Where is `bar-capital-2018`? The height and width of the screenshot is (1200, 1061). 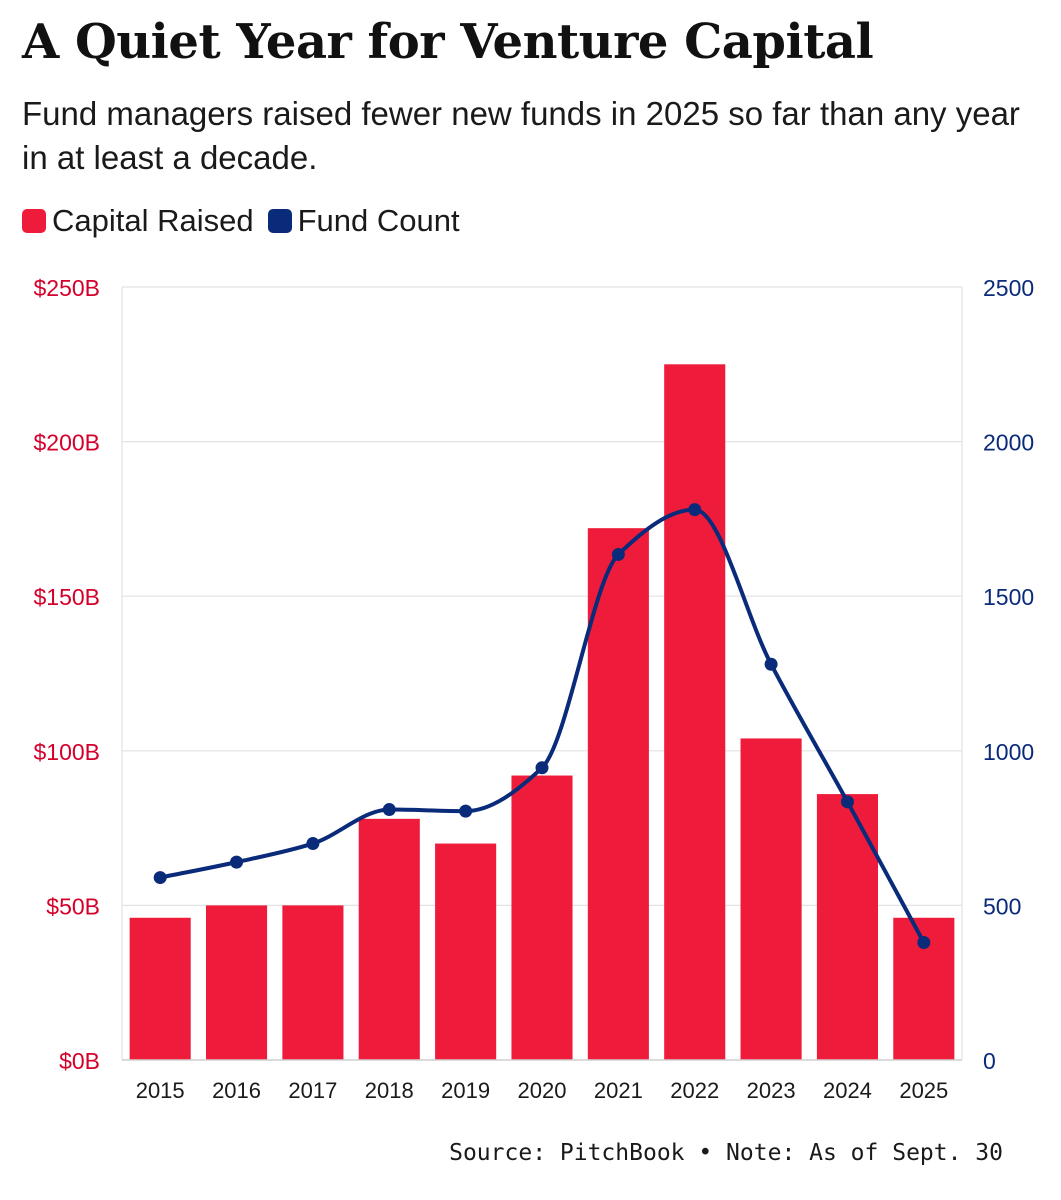
bar-capital-2018 is located at coordinates (389, 939).